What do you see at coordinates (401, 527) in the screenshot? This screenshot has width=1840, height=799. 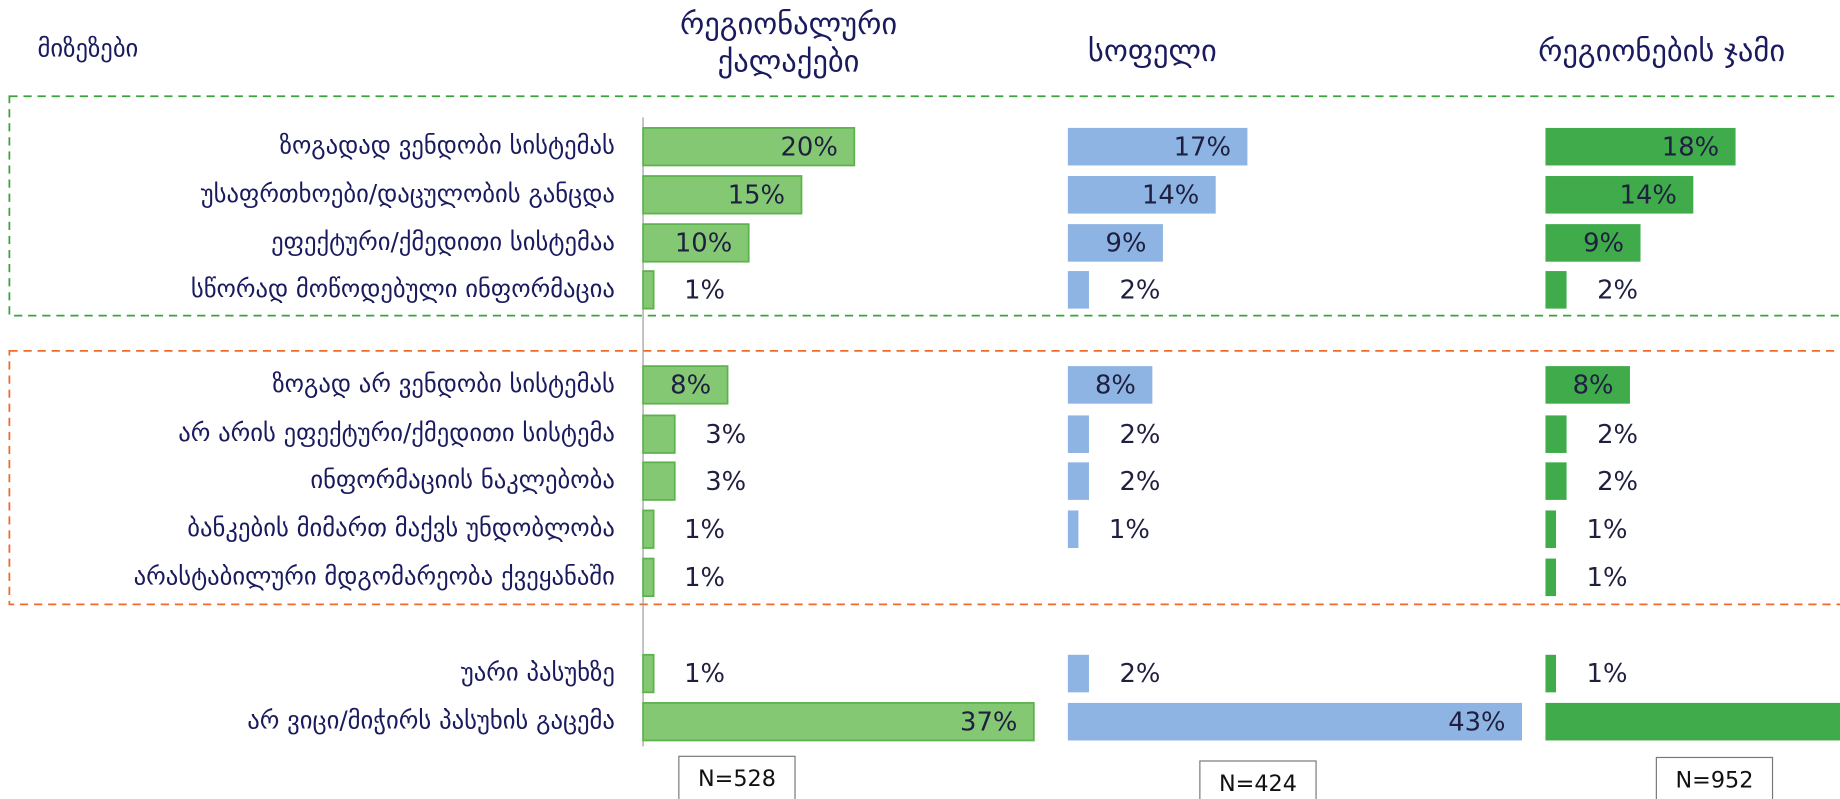 I see `category-label: ბანკების მიმართ მაქვს უნდობლობა` at bounding box center [401, 527].